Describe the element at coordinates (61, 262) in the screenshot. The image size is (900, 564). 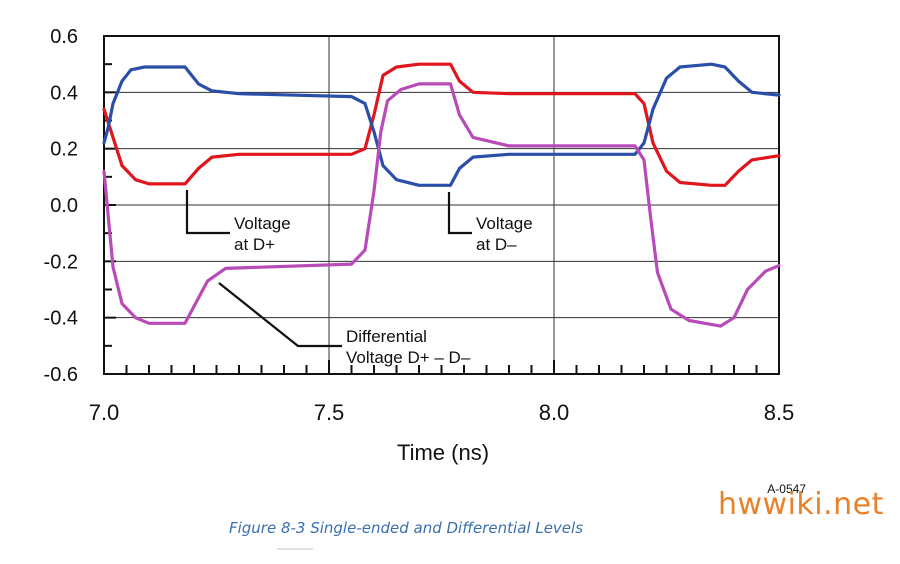
I see `y-tick-label: -0.2` at that location.